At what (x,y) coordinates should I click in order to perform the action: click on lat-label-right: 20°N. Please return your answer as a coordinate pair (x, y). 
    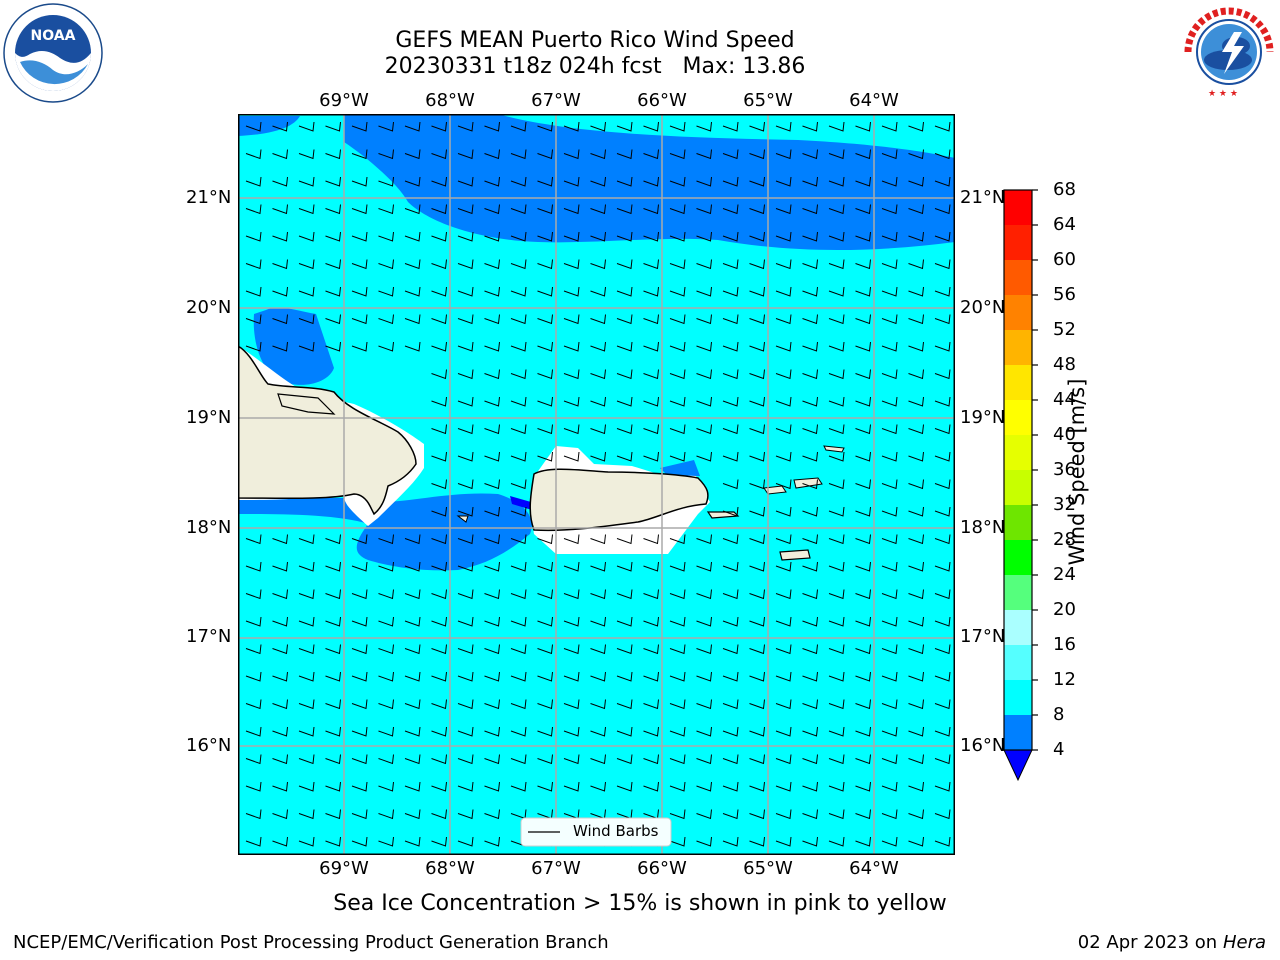
    Looking at the image, I should click on (983, 307).